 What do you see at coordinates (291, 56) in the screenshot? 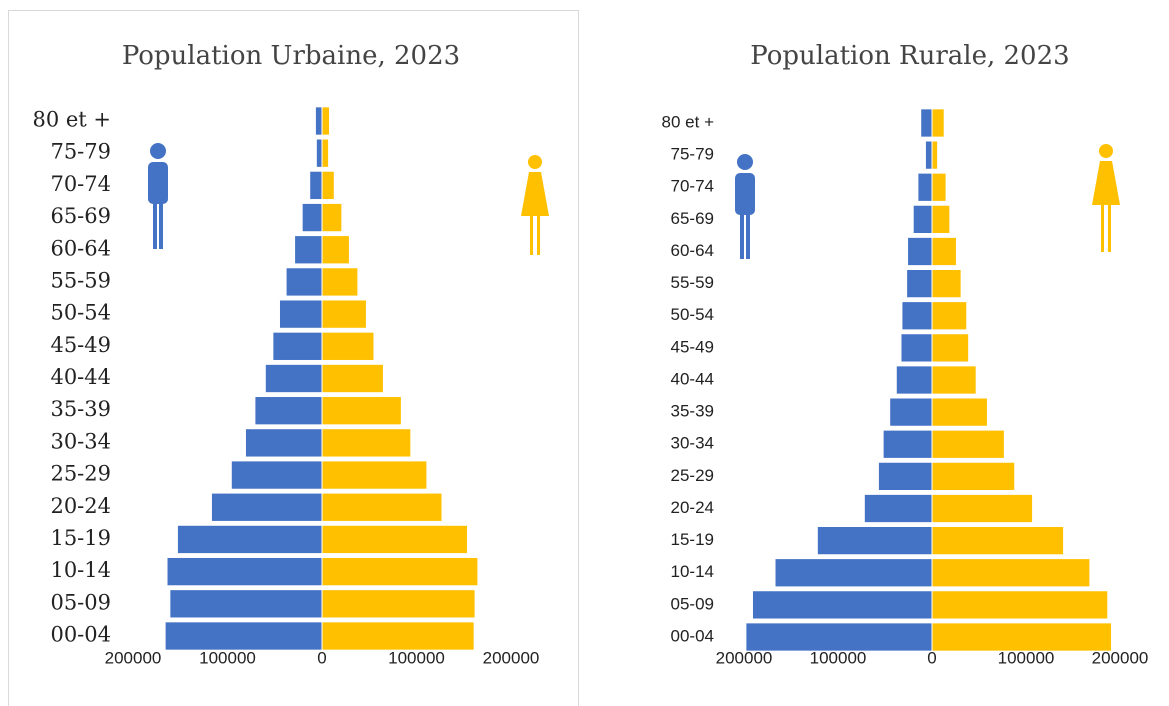
I see `chart-title: Population Urbaine, 2023` at bounding box center [291, 56].